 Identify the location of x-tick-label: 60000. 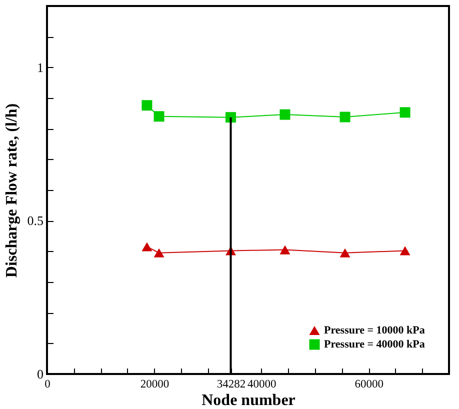
(369, 384).